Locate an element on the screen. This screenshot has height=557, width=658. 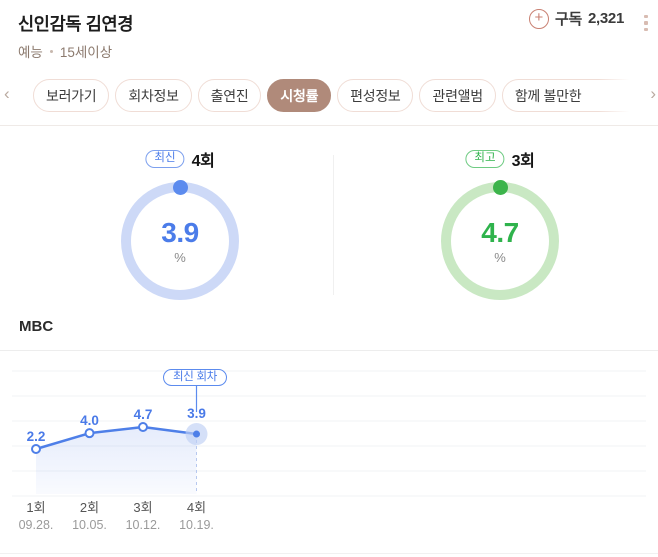
svg-text: 4.0 is located at coordinates (89, 420).